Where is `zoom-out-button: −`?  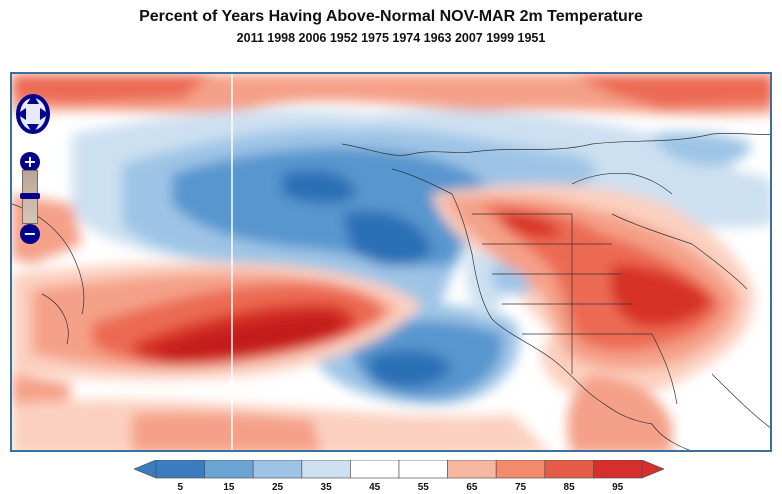
zoom-out-button: − is located at coordinates (30, 234).